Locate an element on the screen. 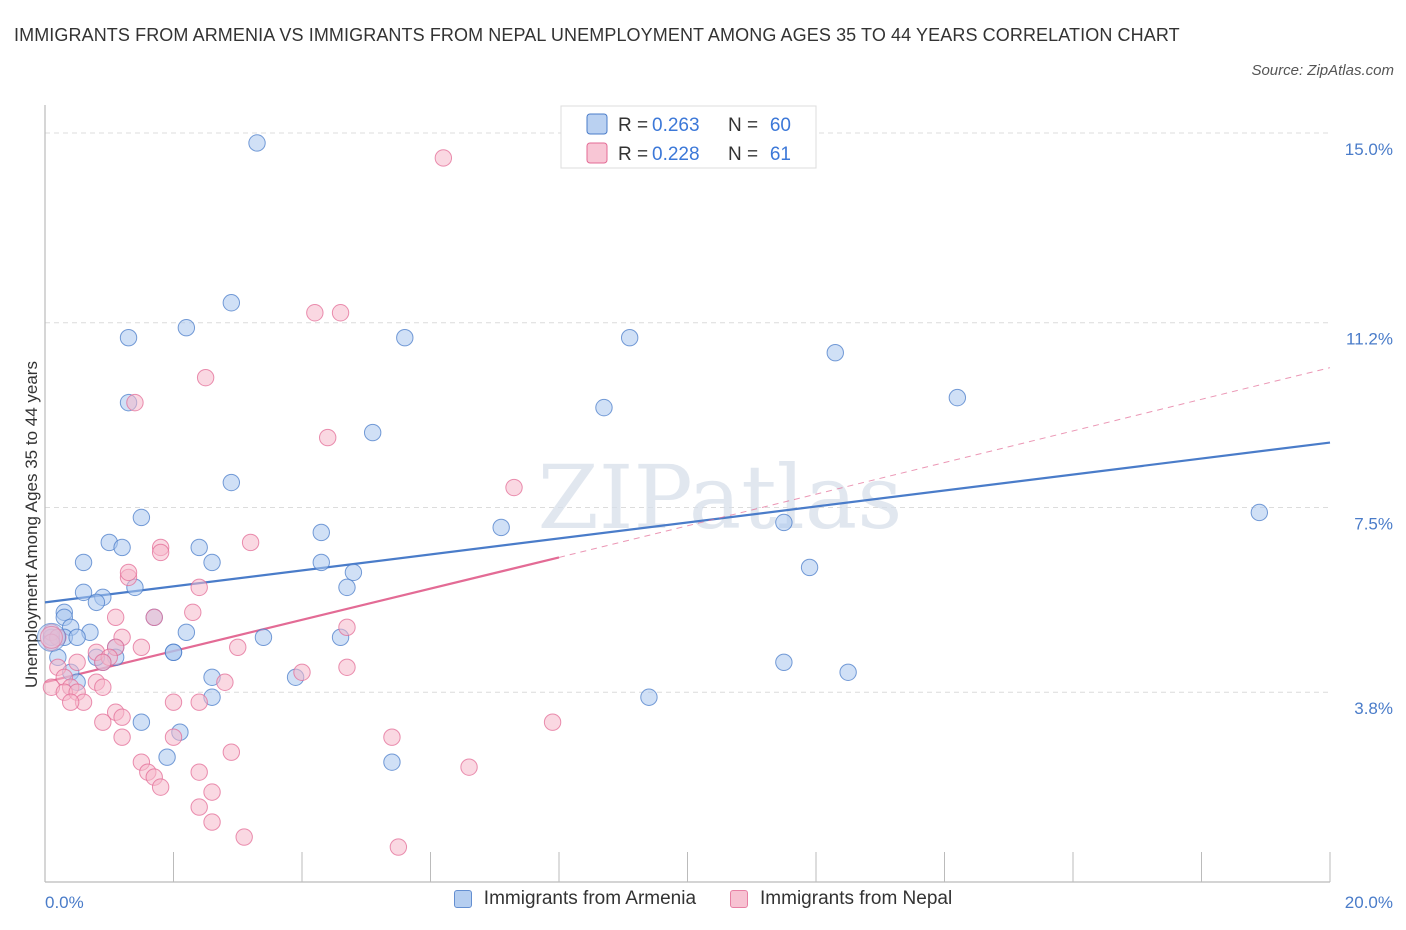 Image resolution: width=1406 pixels, height=930 pixels. n-value: 61 is located at coordinates (780, 154).